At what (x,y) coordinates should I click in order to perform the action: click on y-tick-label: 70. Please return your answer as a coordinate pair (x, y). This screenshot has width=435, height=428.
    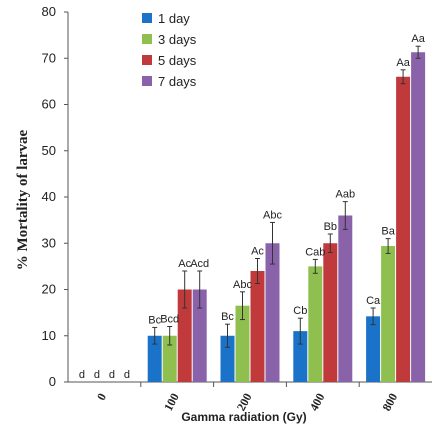
    Looking at the image, I should click on (49, 57).